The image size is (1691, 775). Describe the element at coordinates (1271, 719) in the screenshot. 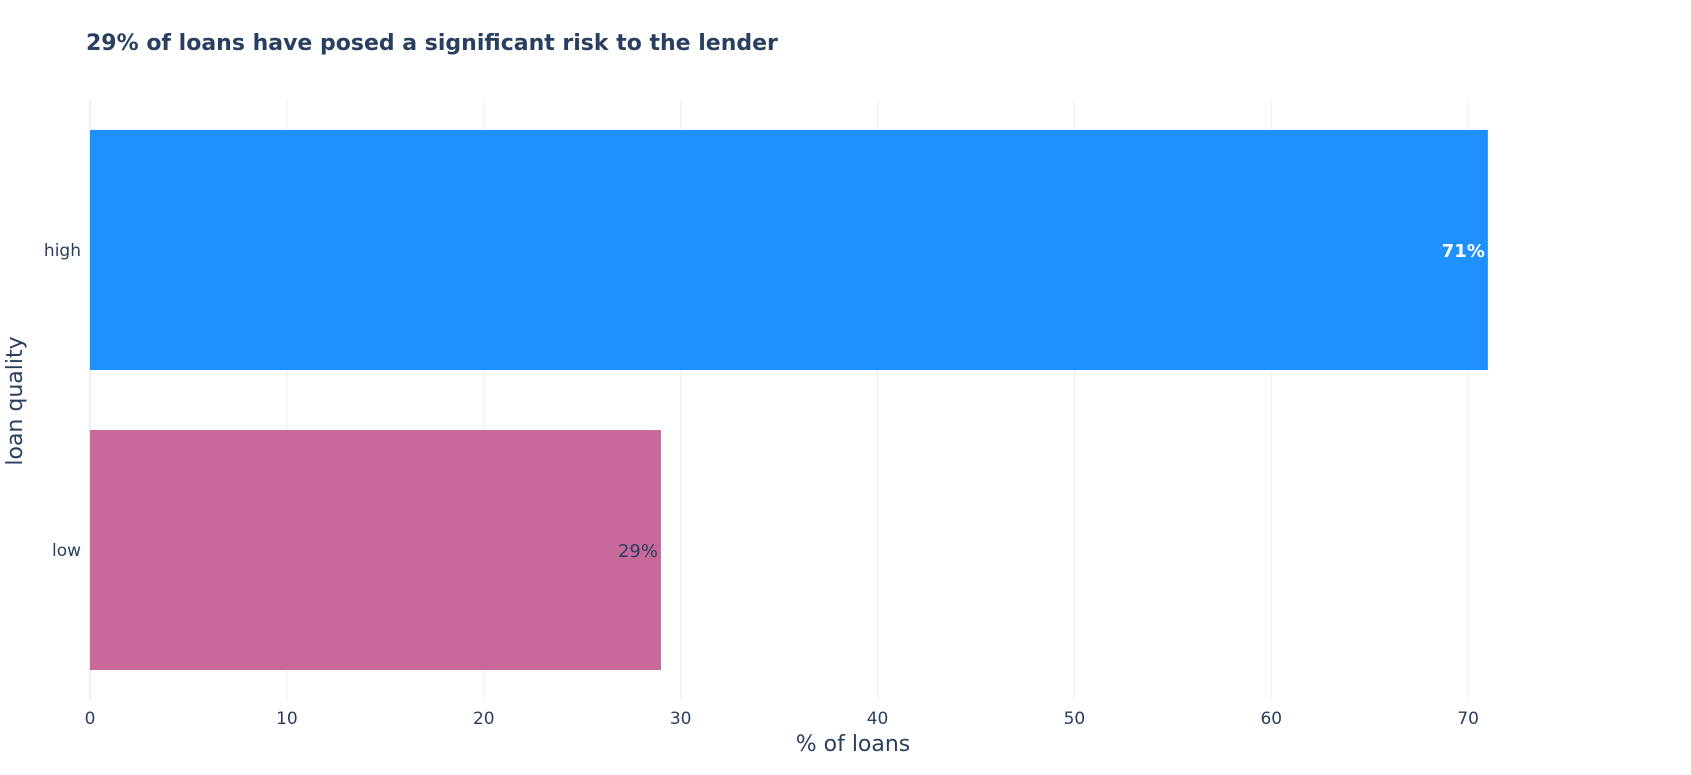

I see `x-tick-label: 60` at that location.